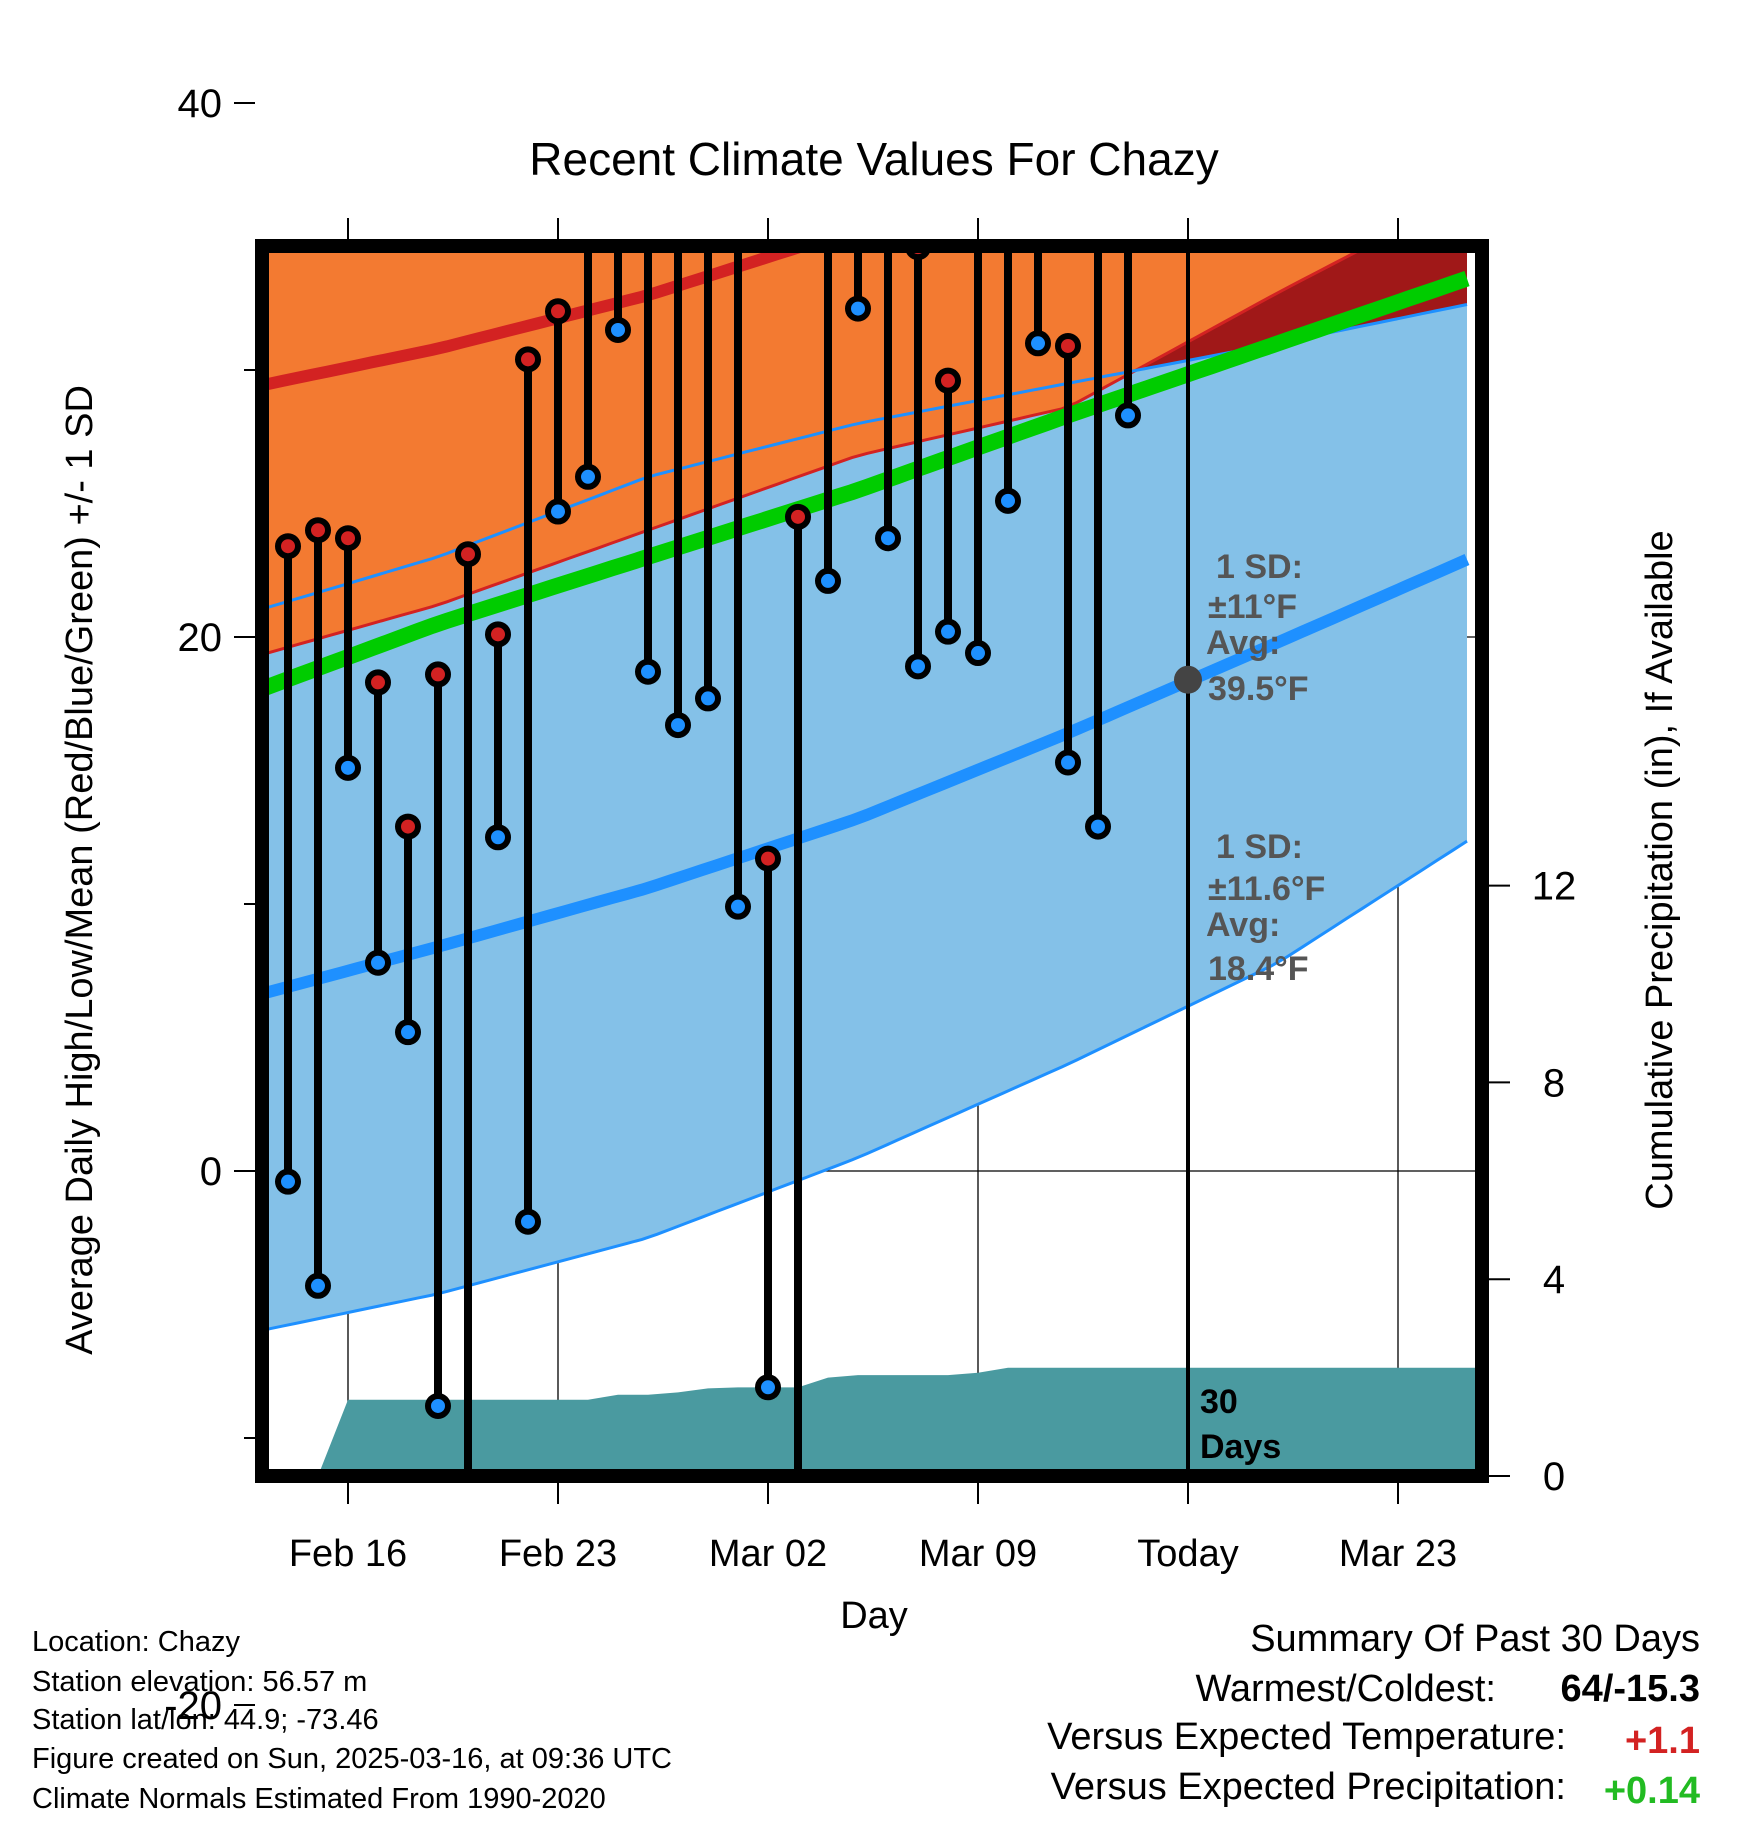 Image resolution: width=1748 pixels, height=1828 pixels. What do you see at coordinates (859, 55) in the screenshot?
I see `normal-high-upper-edge` at bounding box center [859, 55].